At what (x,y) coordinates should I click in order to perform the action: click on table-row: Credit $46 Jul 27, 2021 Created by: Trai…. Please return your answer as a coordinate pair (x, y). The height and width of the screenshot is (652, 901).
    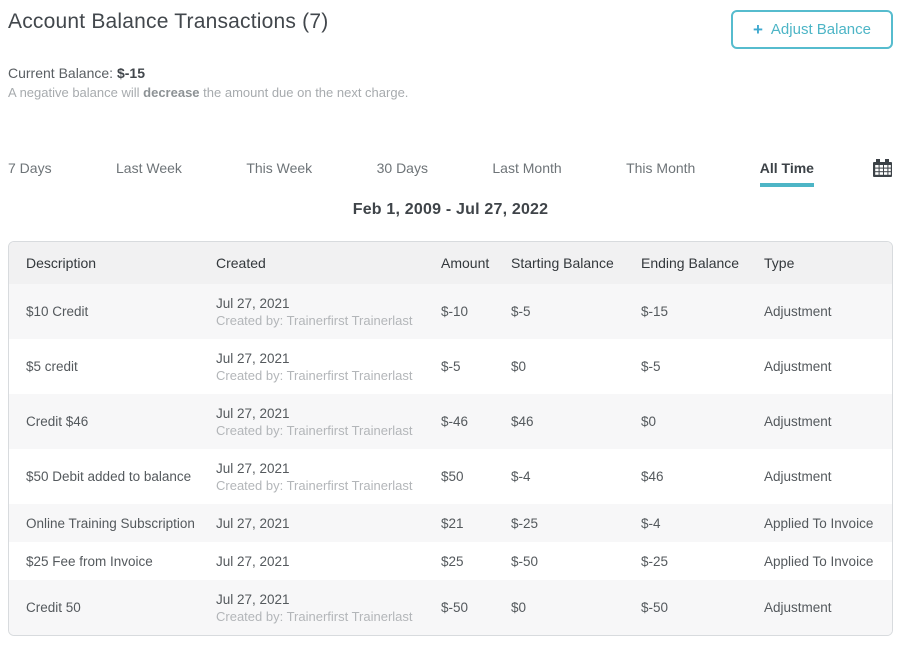
    Looking at the image, I should click on (450, 421).